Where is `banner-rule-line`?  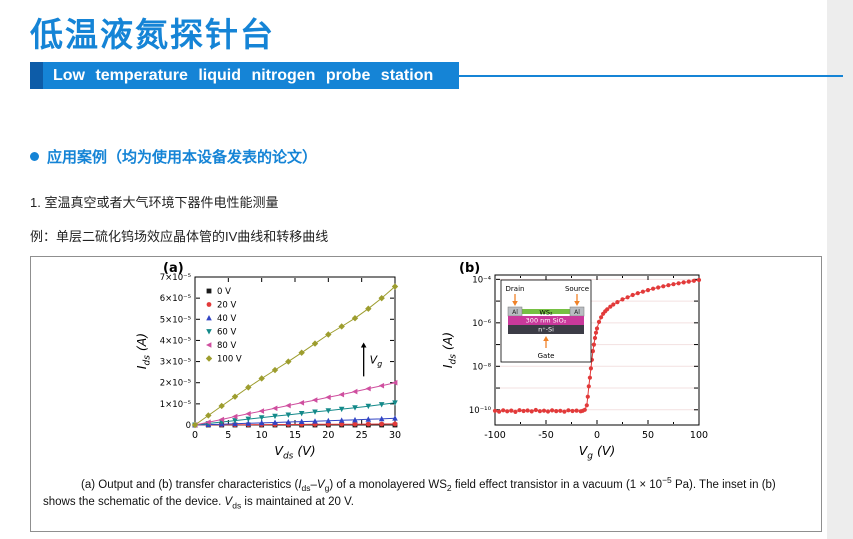 banner-rule-line is located at coordinates (651, 75).